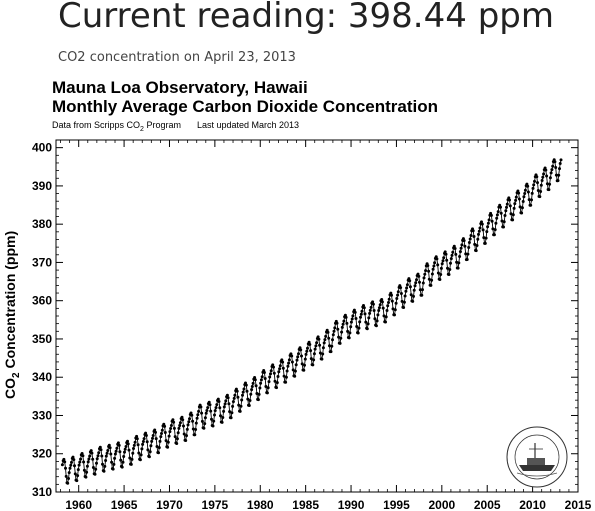 The image size is (595, 511). What do you see at coordinates (42, 224) in the screenshot?
I see `y-tick-label: 380` at bounding box center [42, 224].